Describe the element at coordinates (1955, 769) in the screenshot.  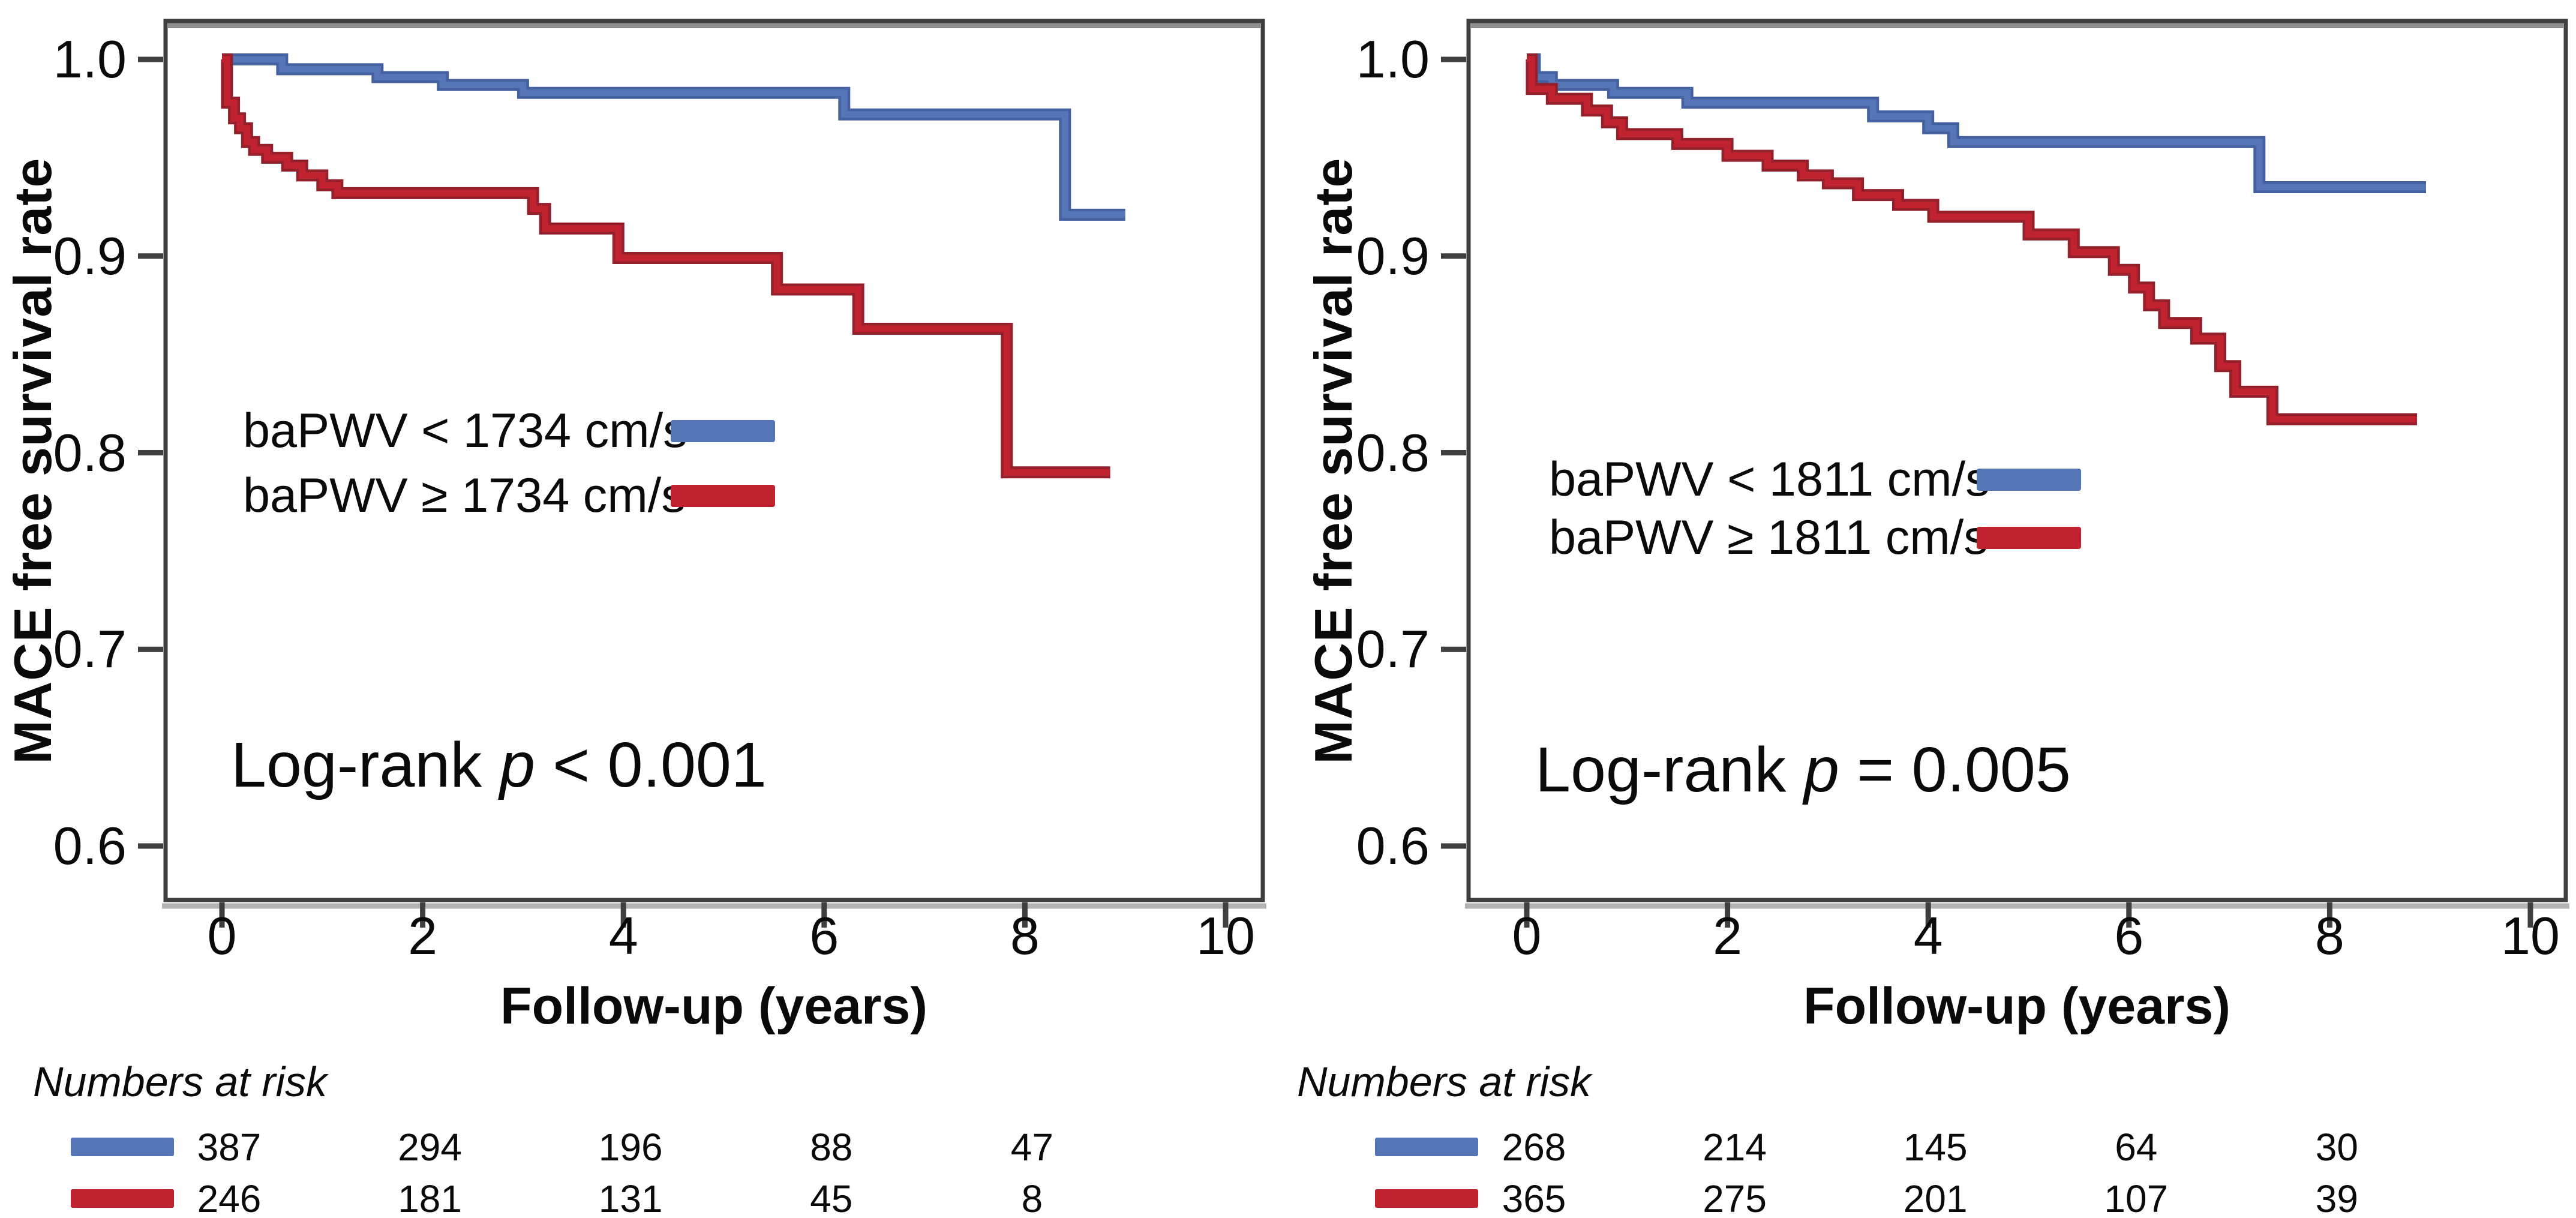
I see `annotation-post: = 0.005` at that location.